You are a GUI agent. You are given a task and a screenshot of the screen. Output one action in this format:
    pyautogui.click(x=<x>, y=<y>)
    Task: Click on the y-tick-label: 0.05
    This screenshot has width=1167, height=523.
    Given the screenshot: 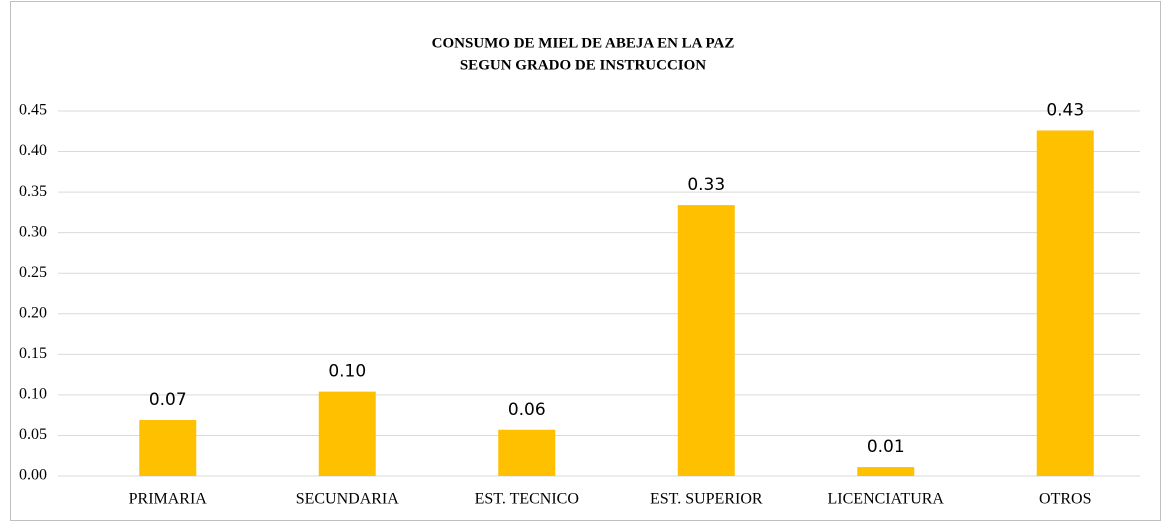 What is the action you would take?
    pyautogui.click(x=33, y=434)
    